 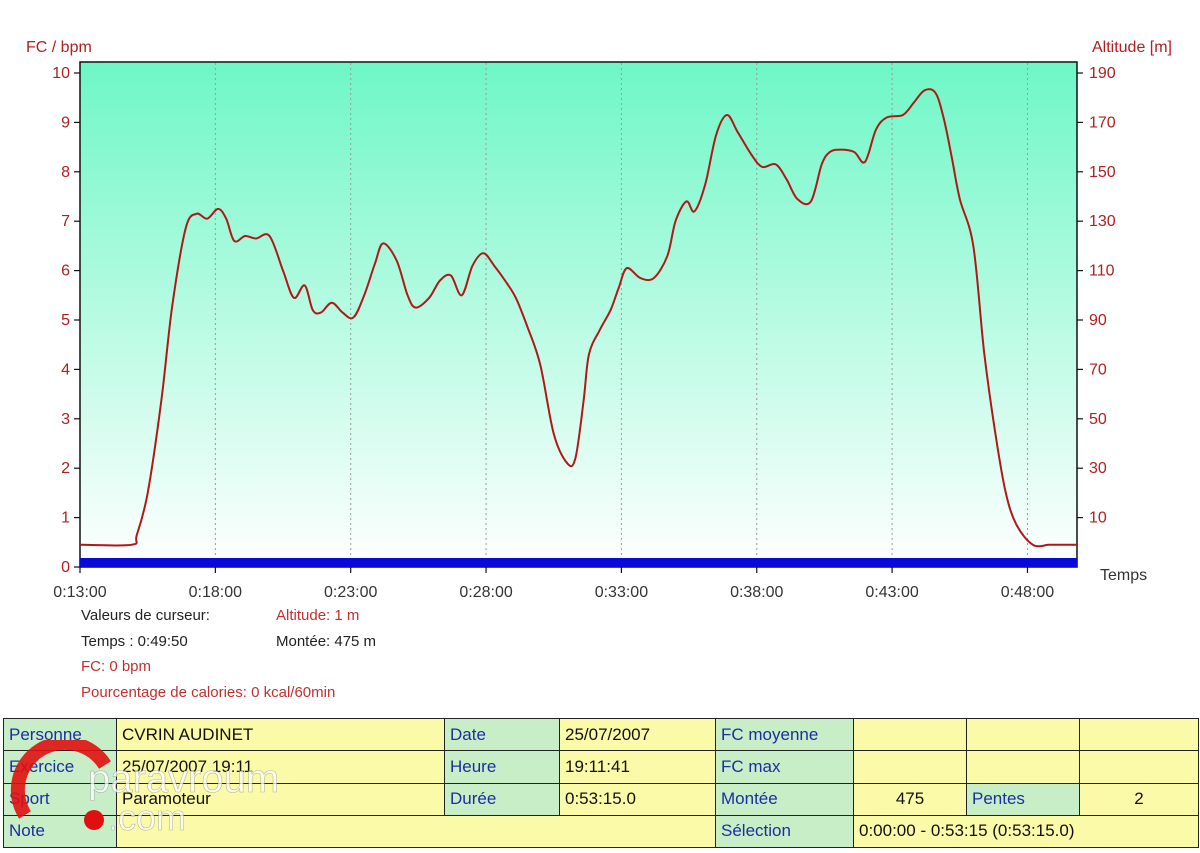 I want to click on cursor-climb: Montée: 475 m, so click(x=326, y=641).